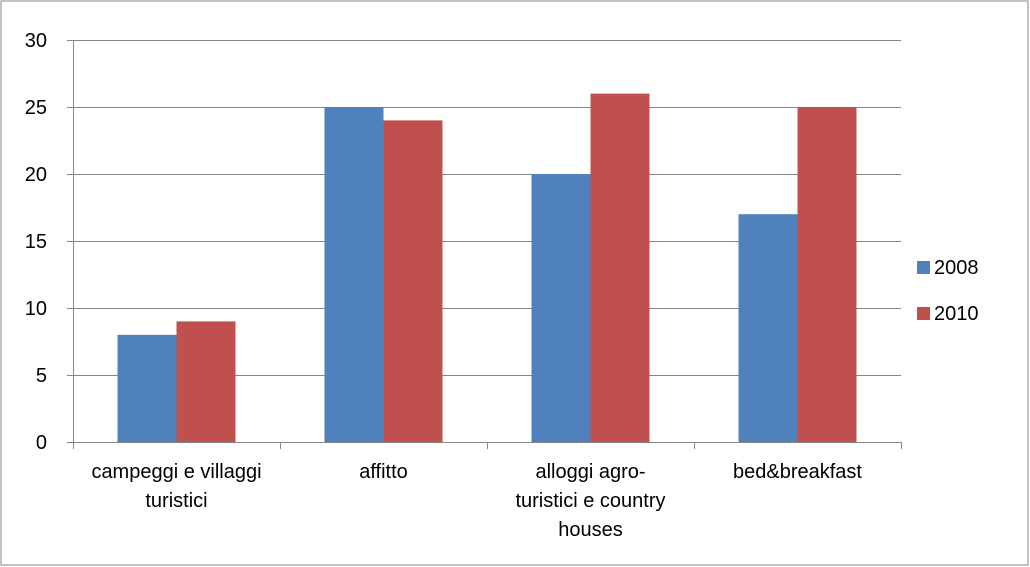  Describe the element at coordinates (948, 291) in the screenshot. I see `legend: 2008 2010` at that location.